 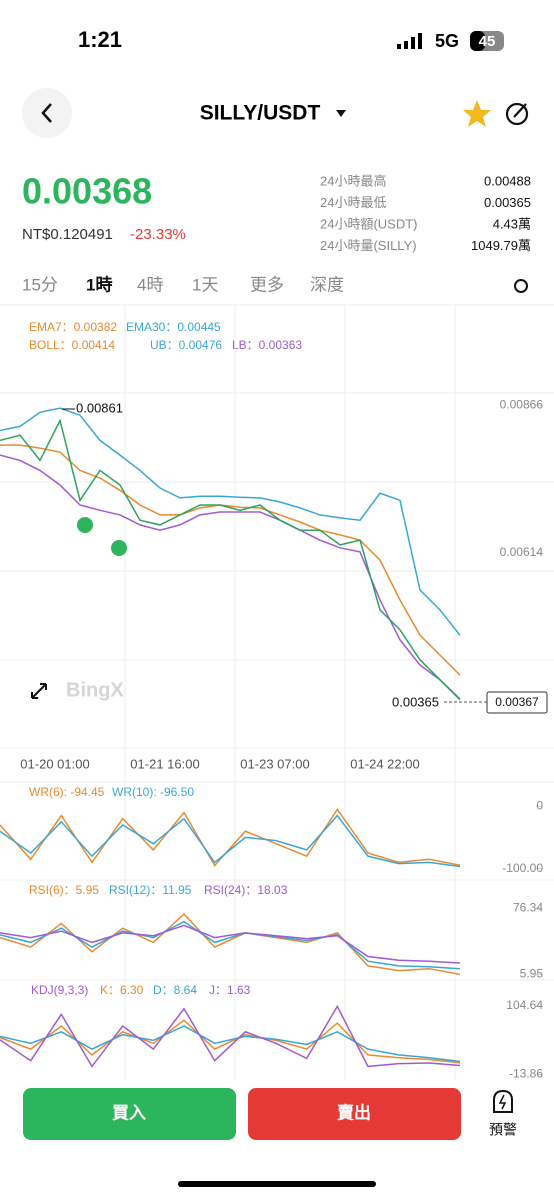 What do you see at coordinates (277, 1184) in the screenshot?
I see `home-indicator` at bounding box center [277, 1184].